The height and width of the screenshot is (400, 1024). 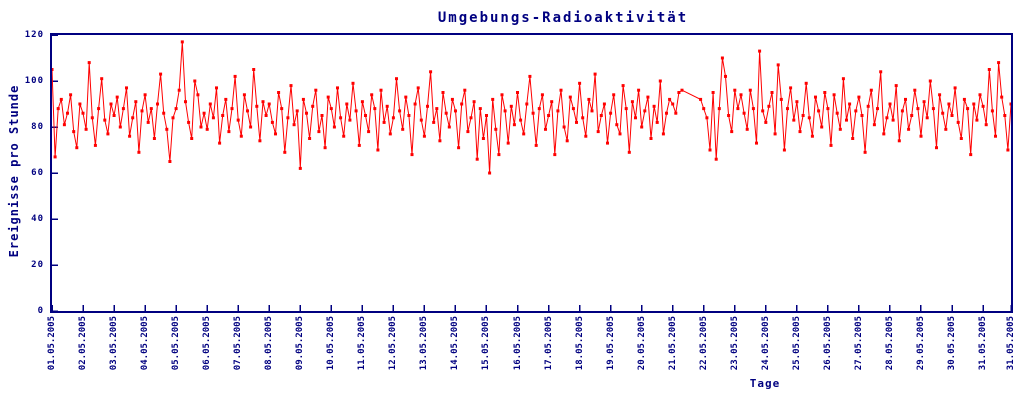 What do you see at coordinates (920, 343) in the screenshot?
I see `x-tick-label: 29.05.2005` at bounding box center [920, 343].